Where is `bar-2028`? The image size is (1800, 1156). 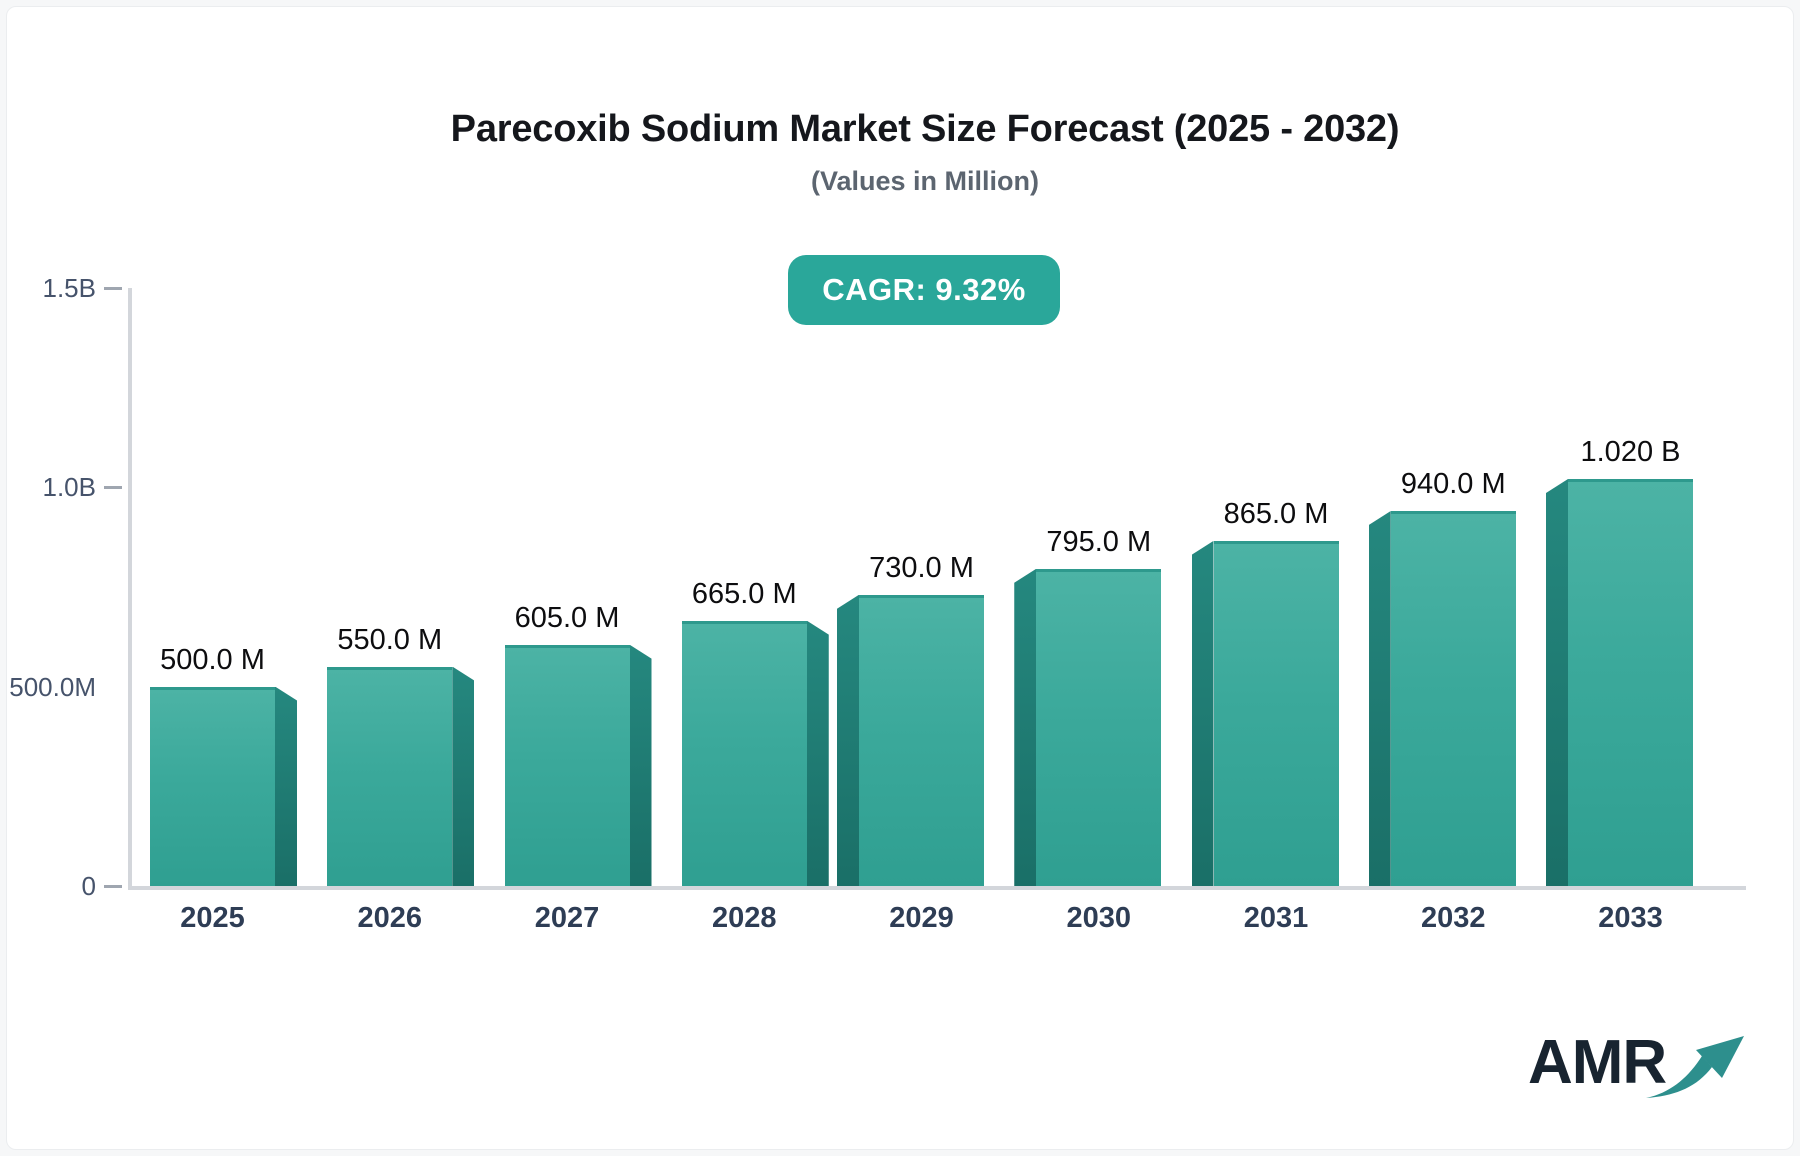 bar-2028 is located at coordinates (744, 753).